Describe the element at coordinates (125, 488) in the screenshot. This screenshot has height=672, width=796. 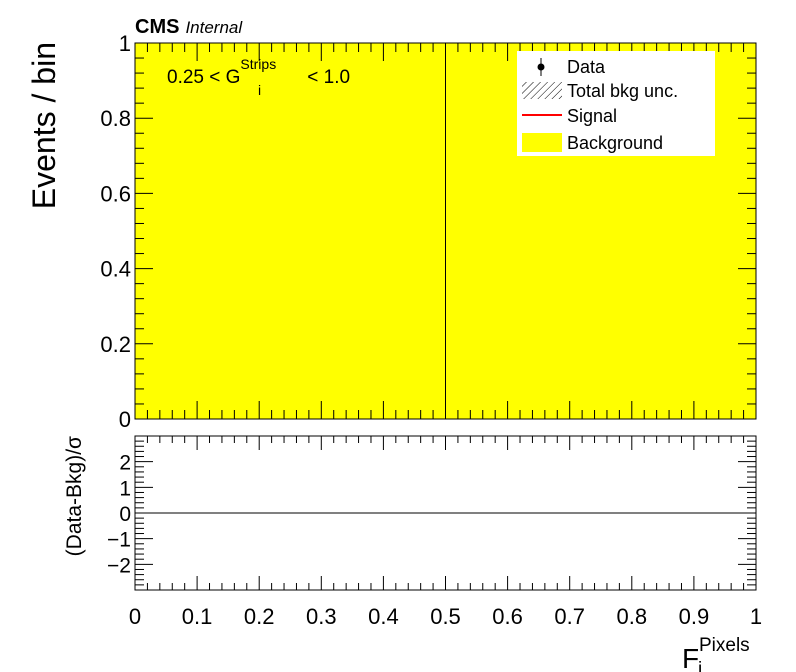
I see `ratio-y-tick-label: 1` at that location.